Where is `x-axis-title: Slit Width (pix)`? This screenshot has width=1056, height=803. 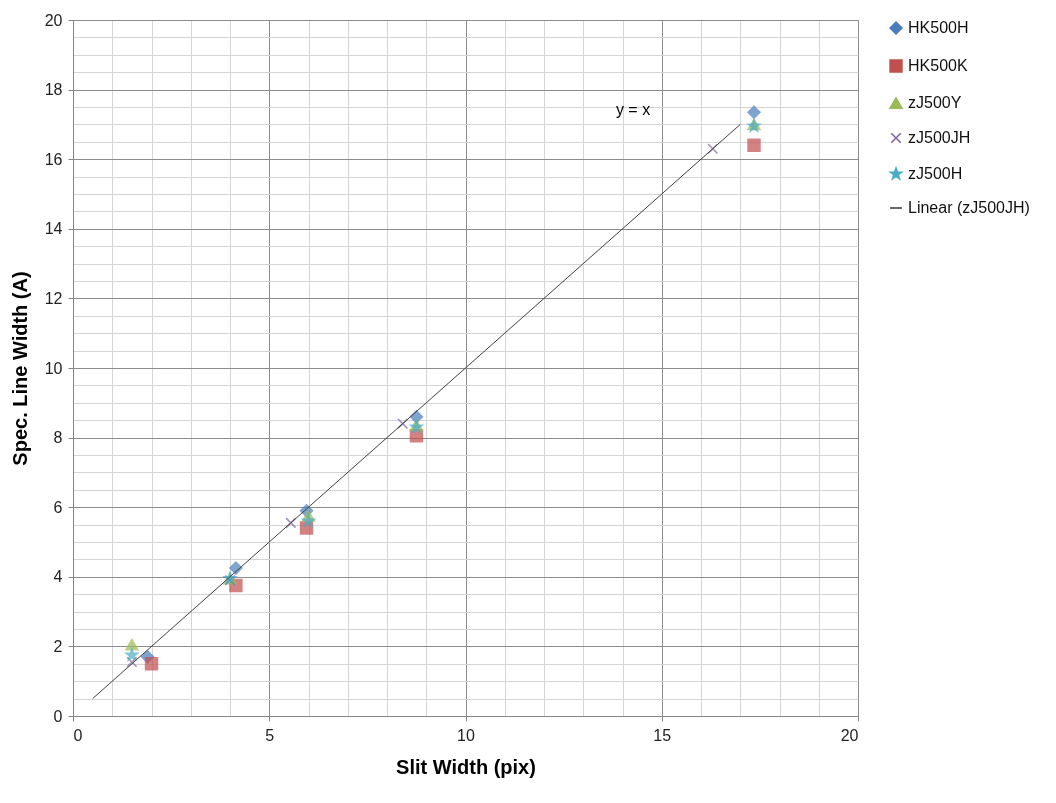 x-axis-title: Slit Width (pix) is located at coordinates (466, 766).